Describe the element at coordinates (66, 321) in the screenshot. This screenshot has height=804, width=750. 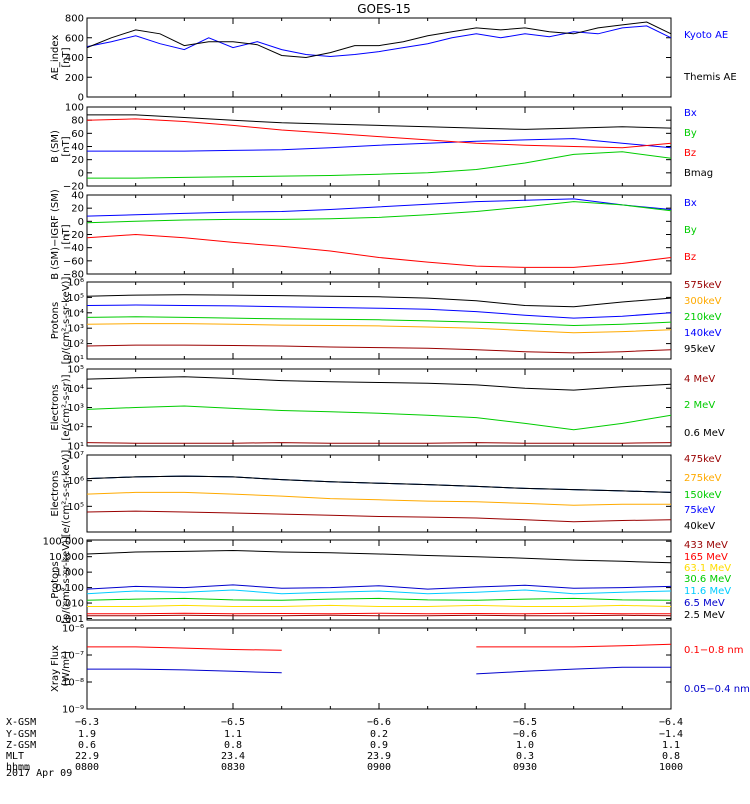
I see `y-axis-label: [p/(cm²-s-sr-keV)]` at that location.